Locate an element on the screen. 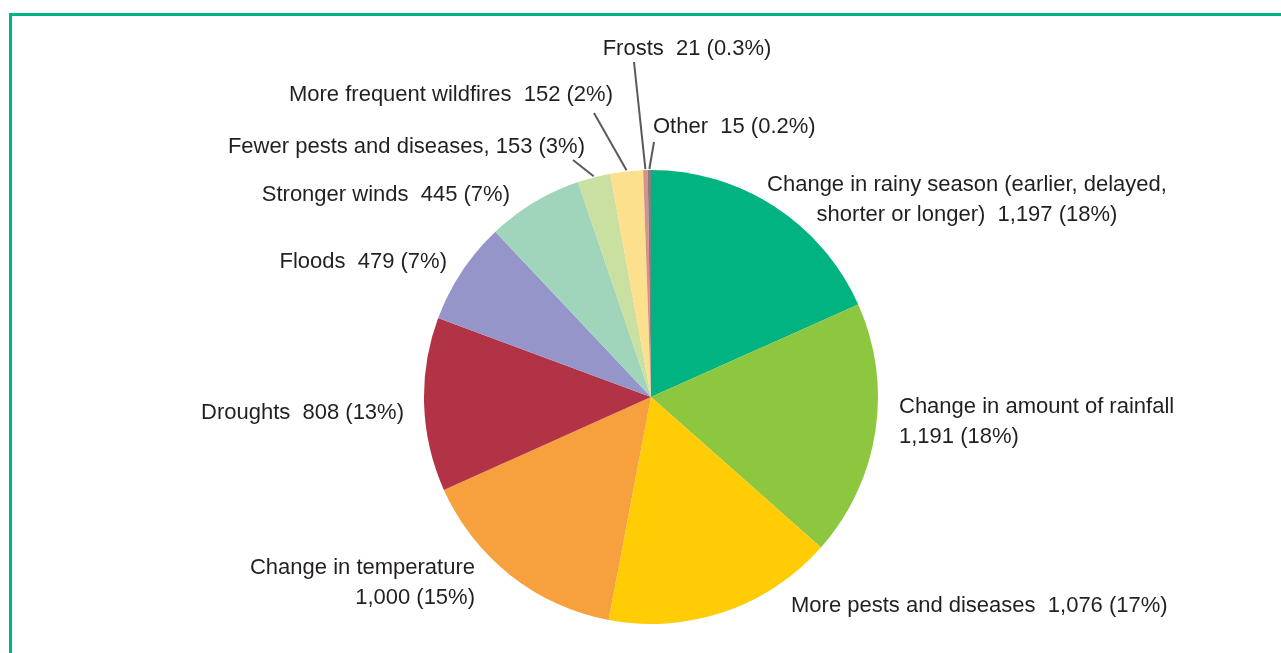 This screenshot has width=1281, height=653. slice-label: Stronger winds 445 (7%) is located at coordinates (385, 193).